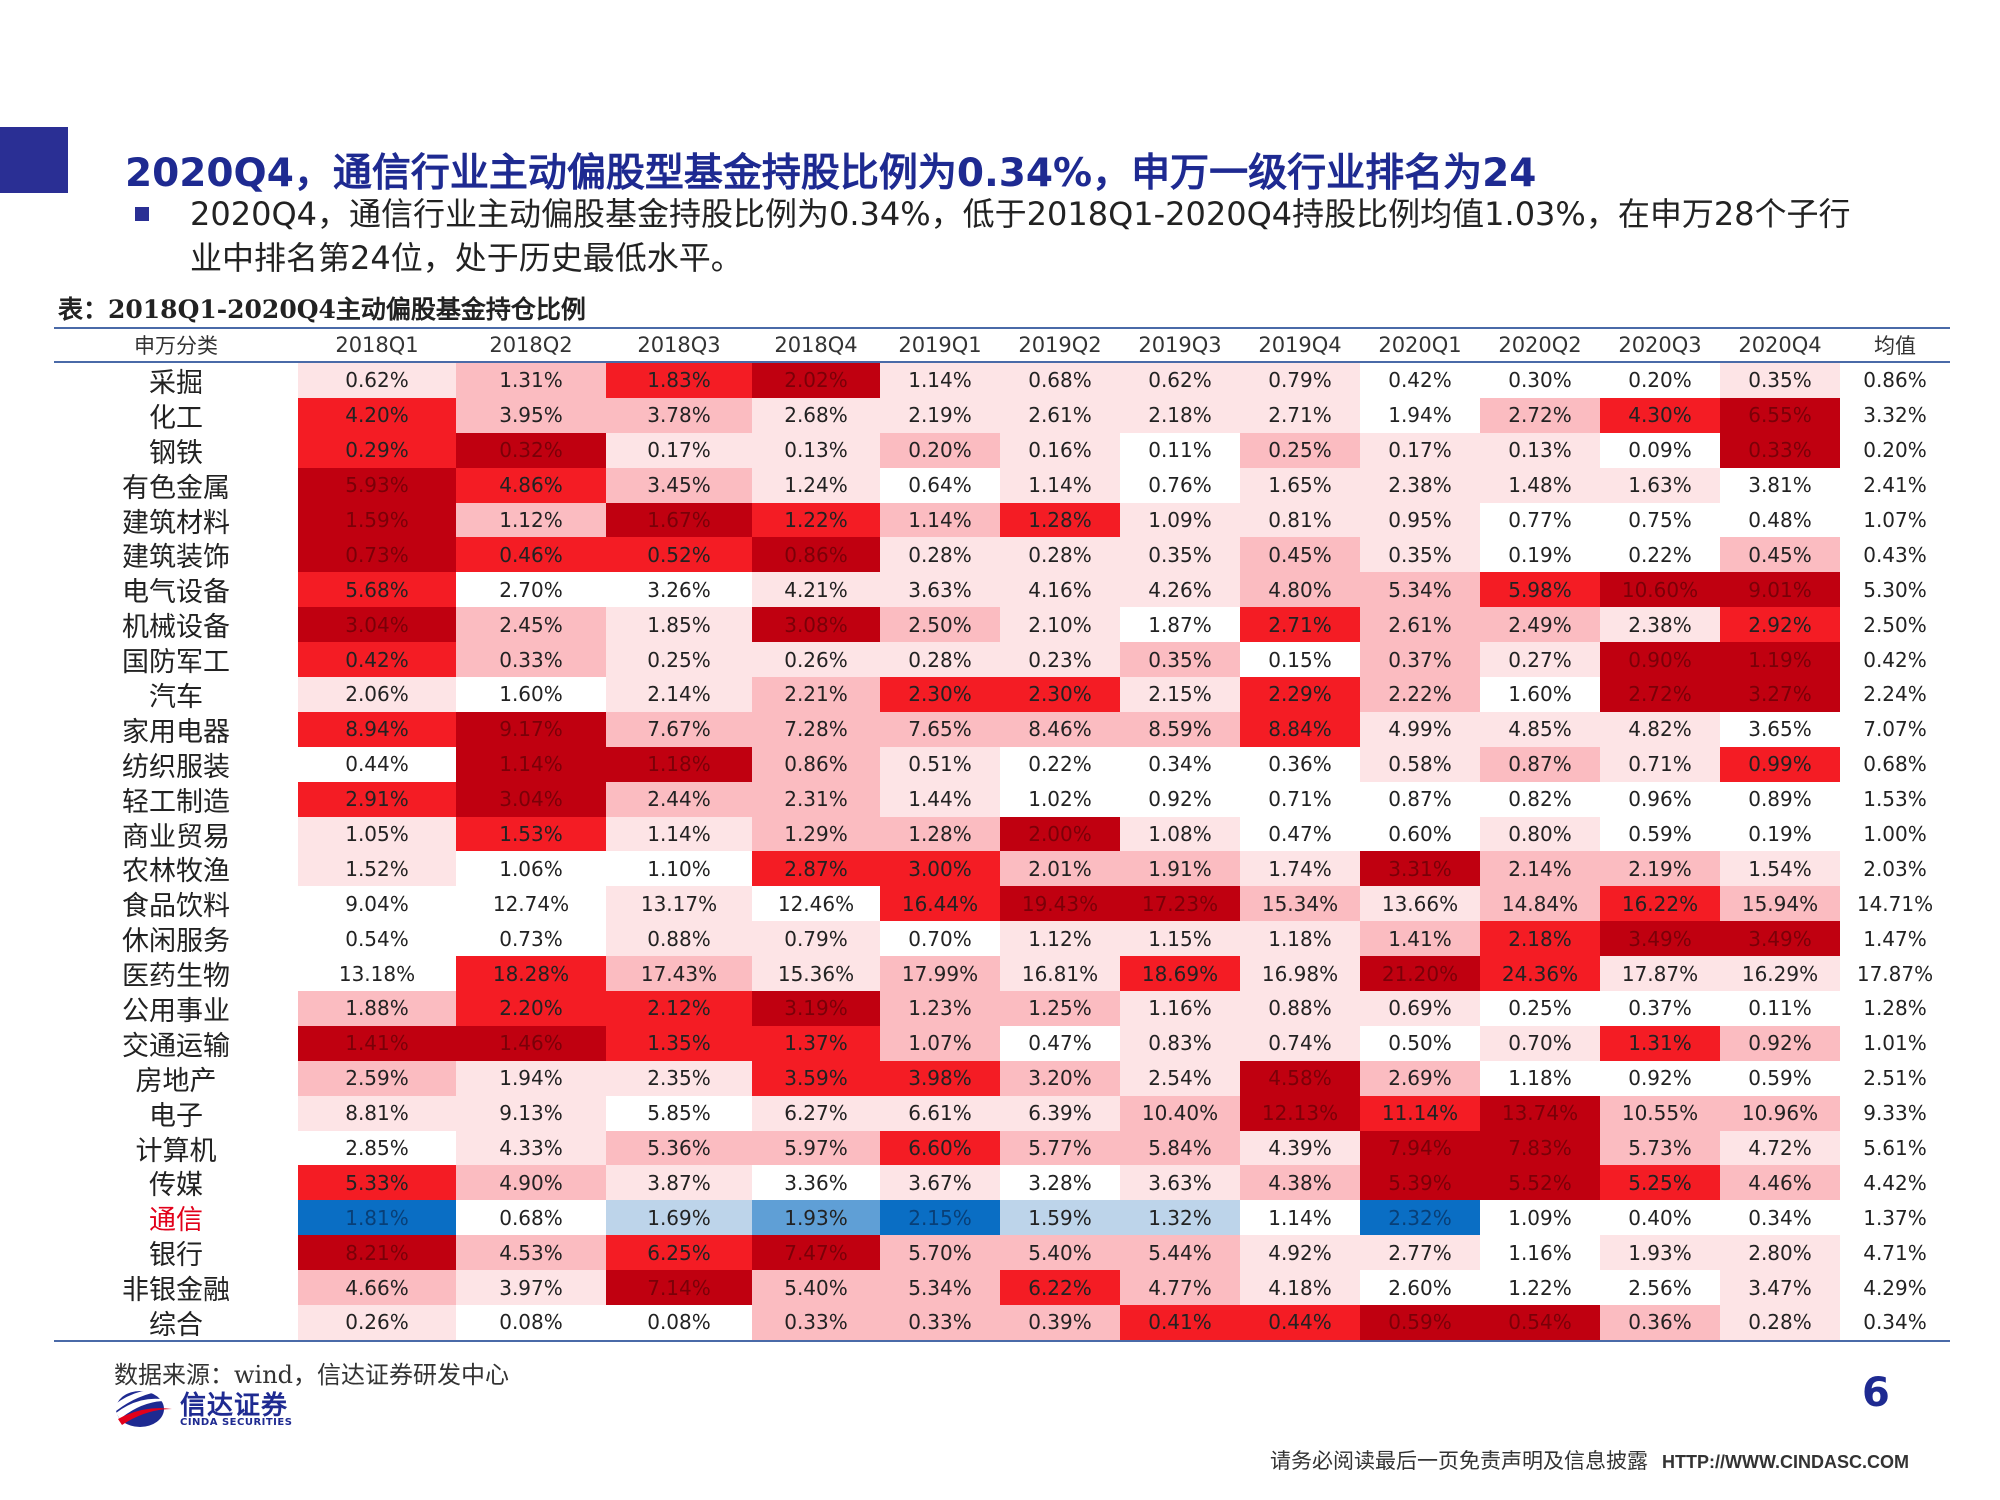 The image size is (2000, 1500). What do you see at coordinates (1180, 1043) in the screenshot?
I see `value-cell: 0.83%` at bounding box center [1180, 1043].